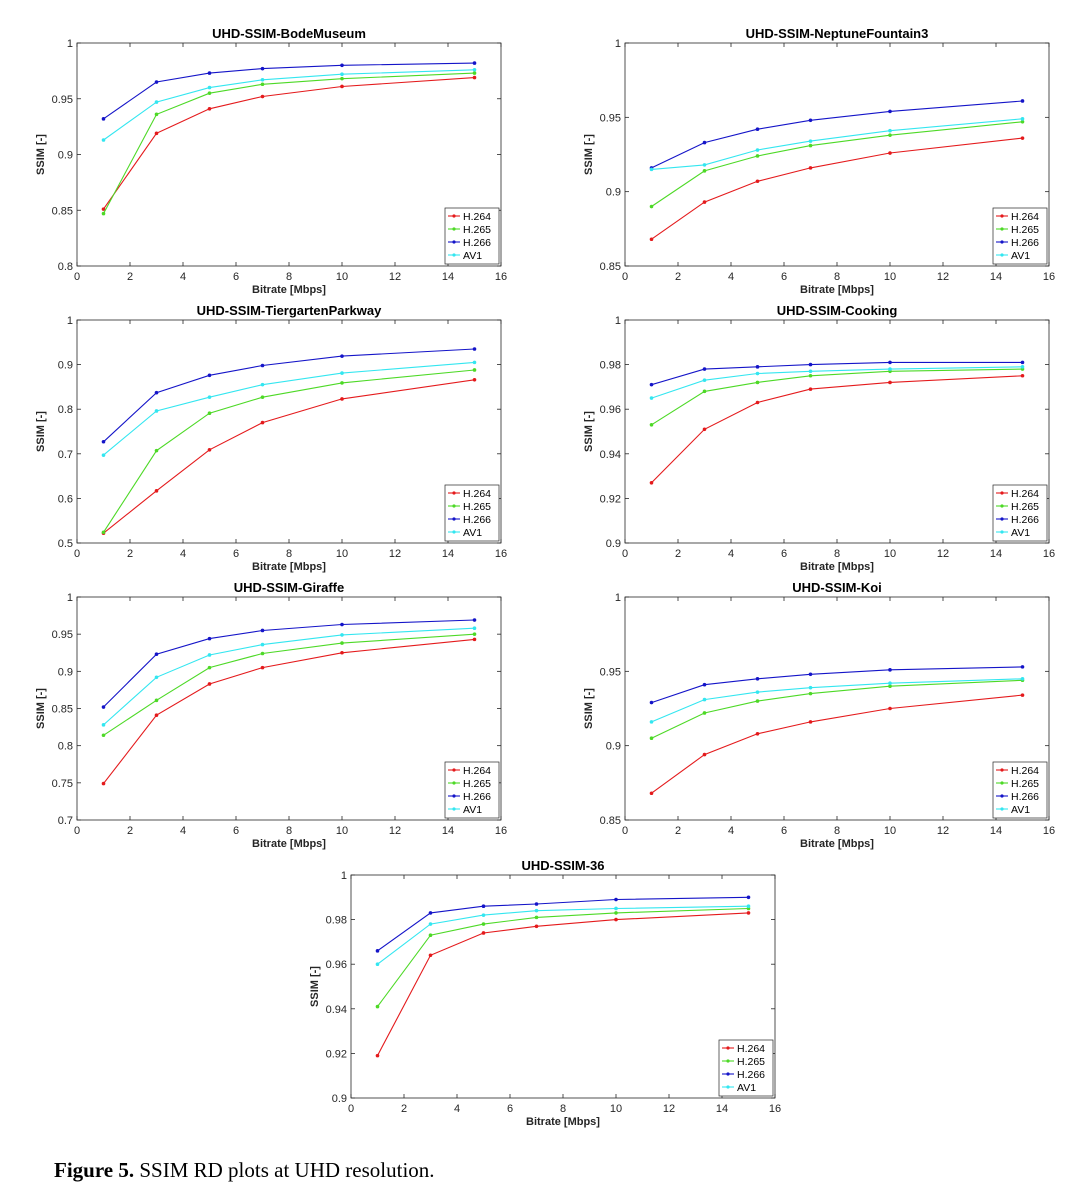 This screenshot has width=1088, height=1200. What do you see at coordinates (610, 499) in the screenshot?
I see `y-tick-label: 0.92` at bounding box center [610, 499].